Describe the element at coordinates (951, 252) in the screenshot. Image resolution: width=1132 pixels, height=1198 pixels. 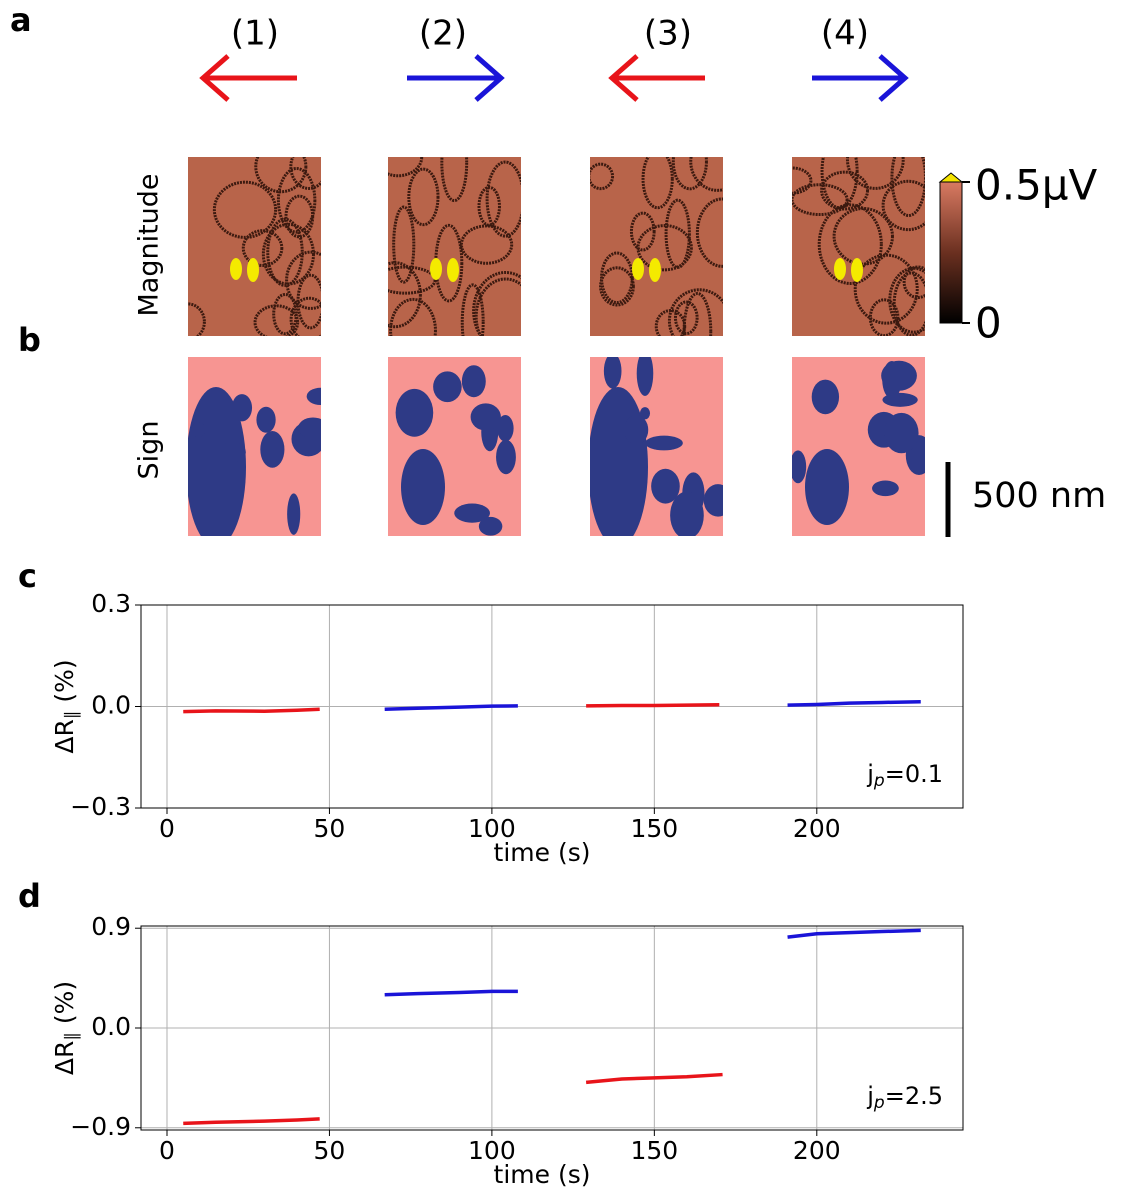
I see `colorbar` at that location.